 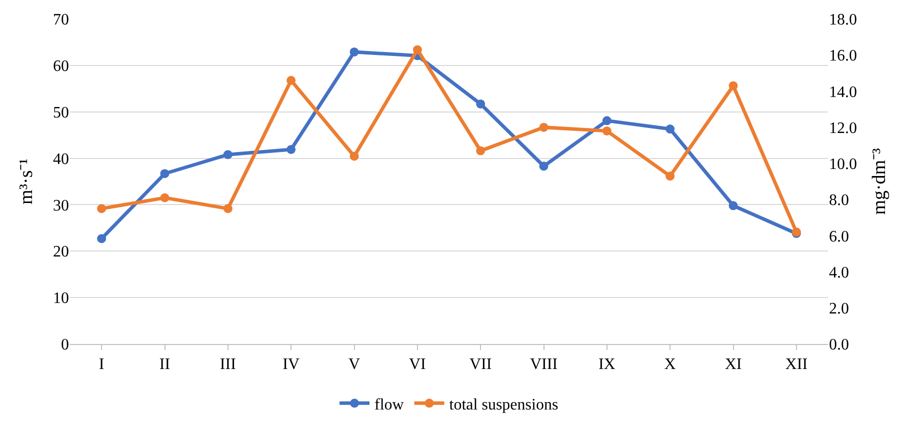 What do you see at coordinates (61, 252) in the screenshot?
I see `y-tick-label: 20` at bounding box center [61, 252].